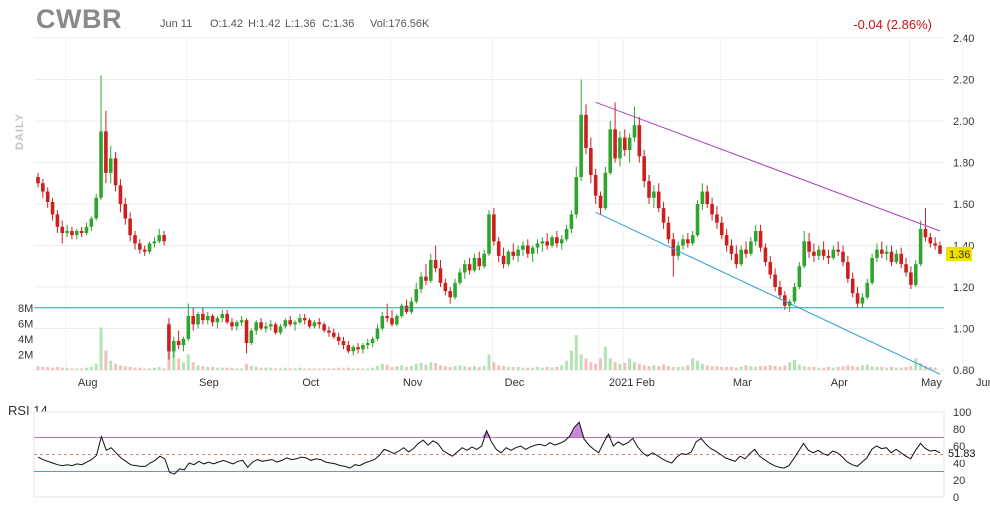 The height and width of the screenshot is (520, 990). Describe the element at coordinates (892, 24) in the screenshot. I see `price-change: -0.04 (2.86%)` at that location.